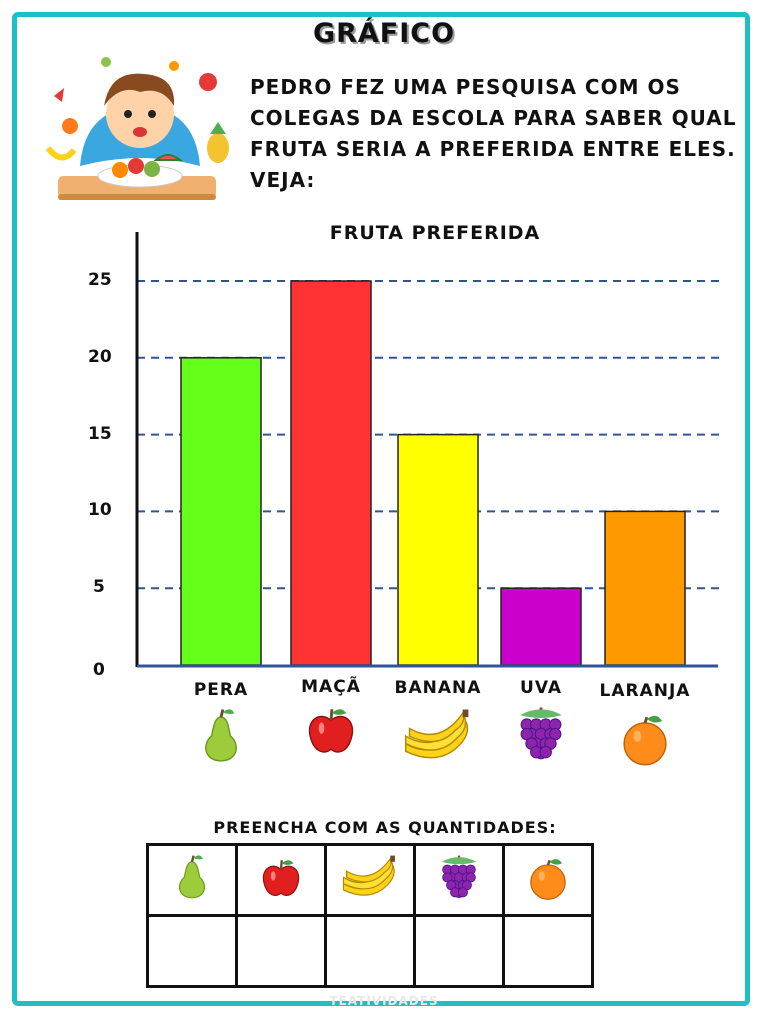 The image size is (768, 1024). Describe the element at coordinates (331, 473) in the screenshot. I see `bar-maçã` at that location.